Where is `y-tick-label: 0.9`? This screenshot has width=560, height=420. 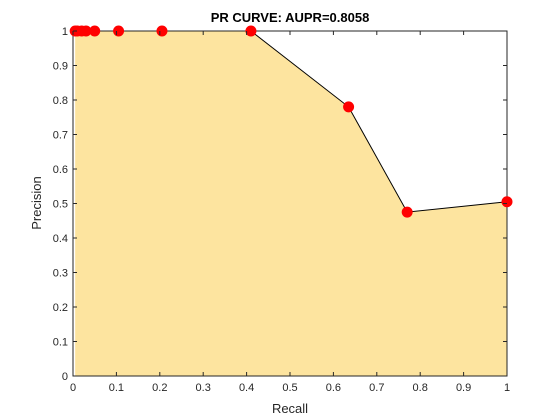 y-tick-label: 0.9 is located at coordinates (60, 67).